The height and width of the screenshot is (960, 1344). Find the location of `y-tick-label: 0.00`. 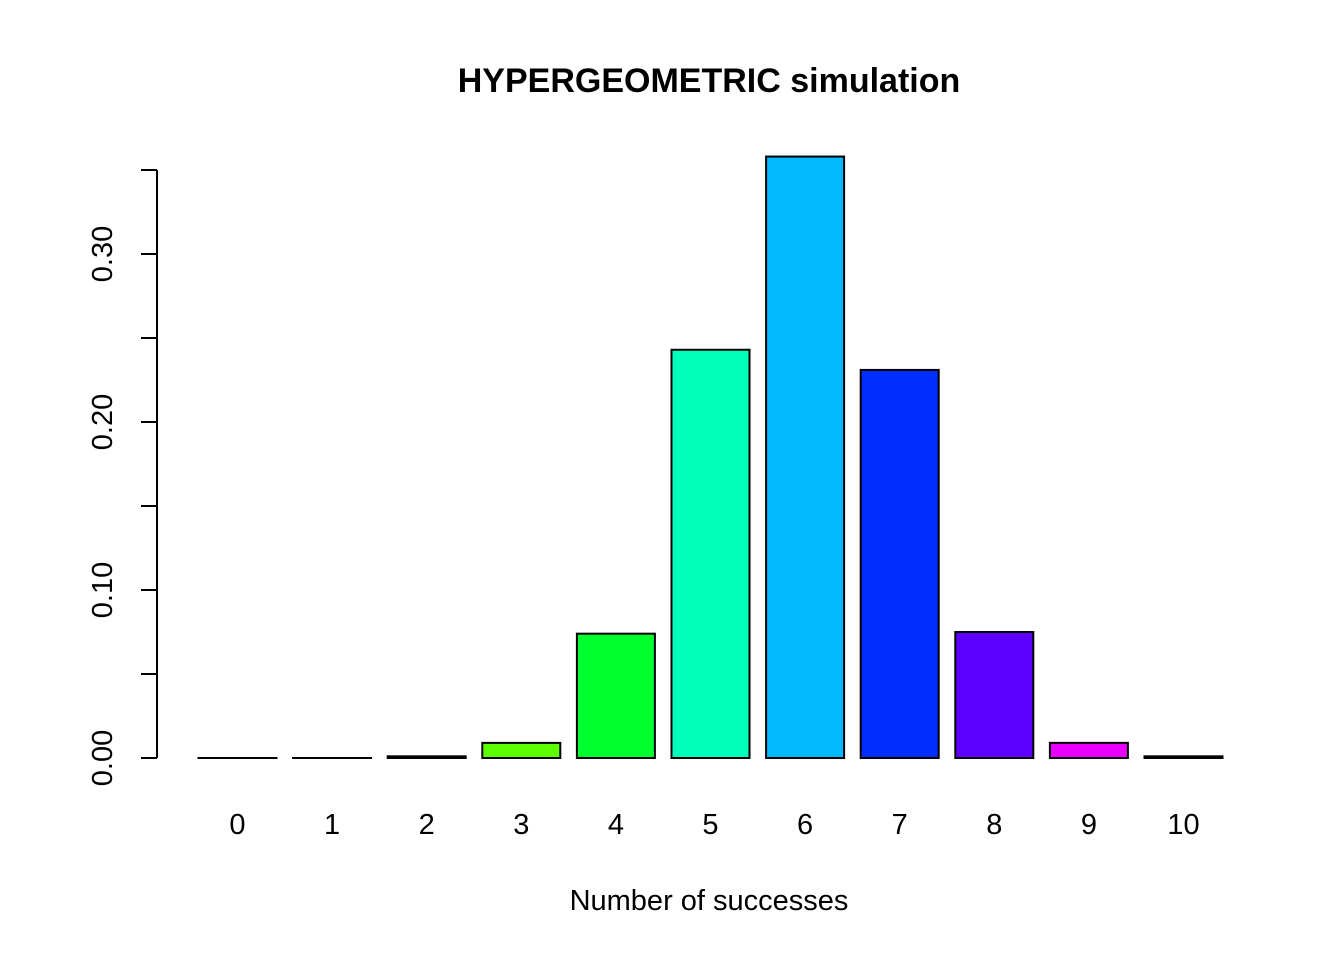

y-tick-label: 0.00 is located at coordinates (103, 758).